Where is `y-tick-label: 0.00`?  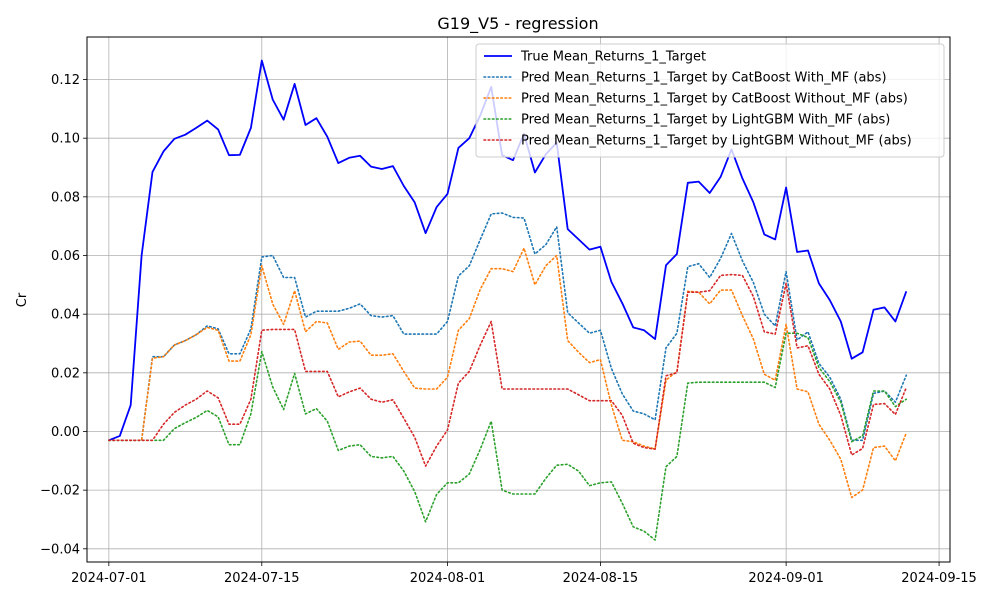 y-tick-label: 0.00 is located at coordinates (65, 432).